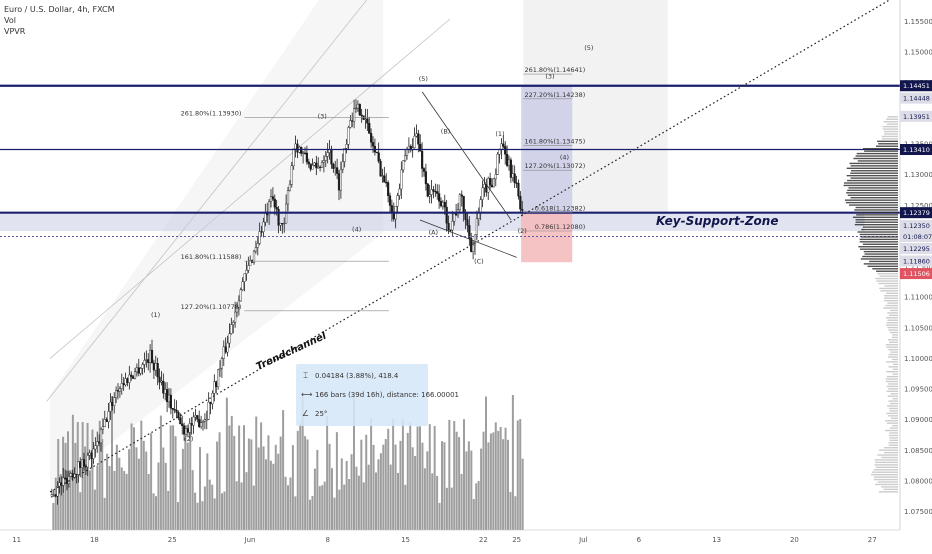 This screenshot has height=554, width=932. Describe the element at coordinates (211, 257) in the screenshot. I see `fib-level-label: 161.80%(1.11588)` at that location.